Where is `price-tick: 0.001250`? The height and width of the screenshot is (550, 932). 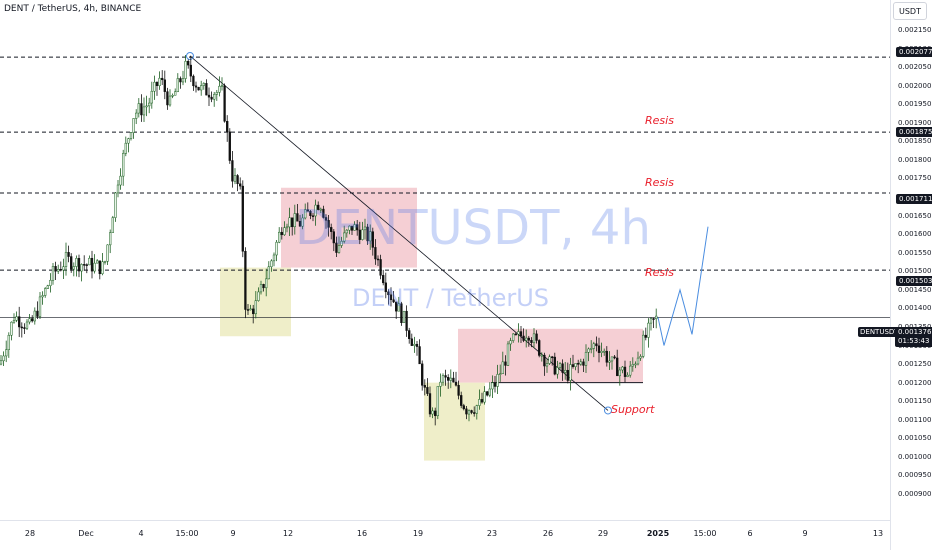 price-tick: 0.001250 is located at coordinates (915, 364).